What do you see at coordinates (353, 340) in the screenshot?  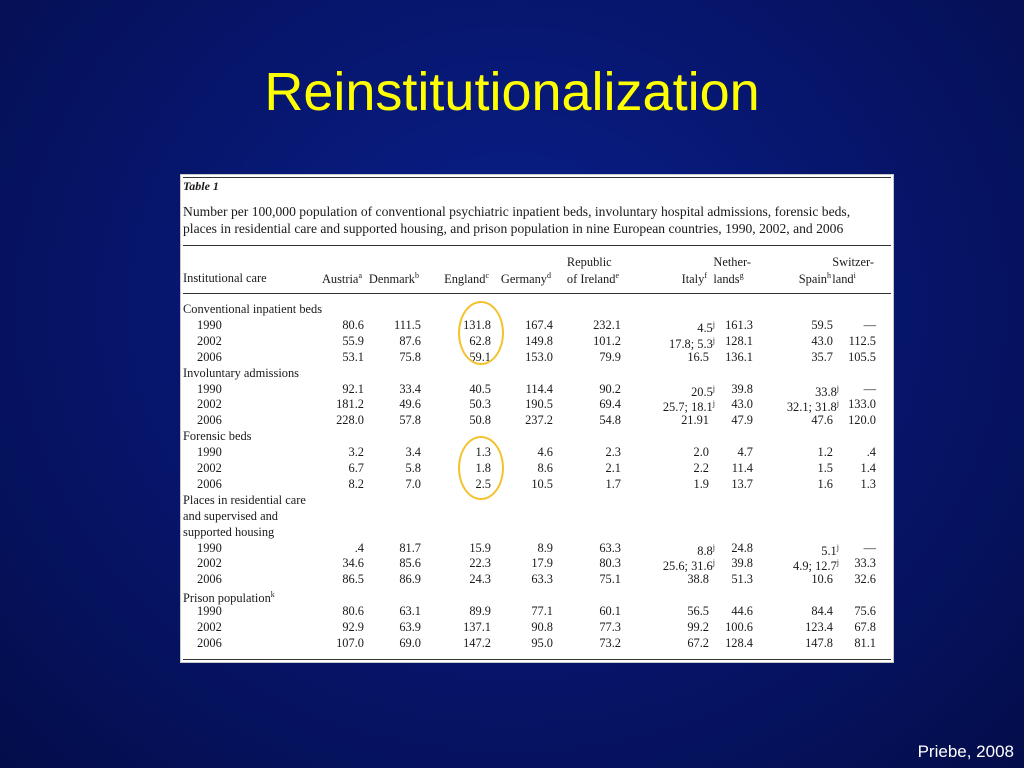 I see `table-cell: 55.9` at bounding box center [353, 340].